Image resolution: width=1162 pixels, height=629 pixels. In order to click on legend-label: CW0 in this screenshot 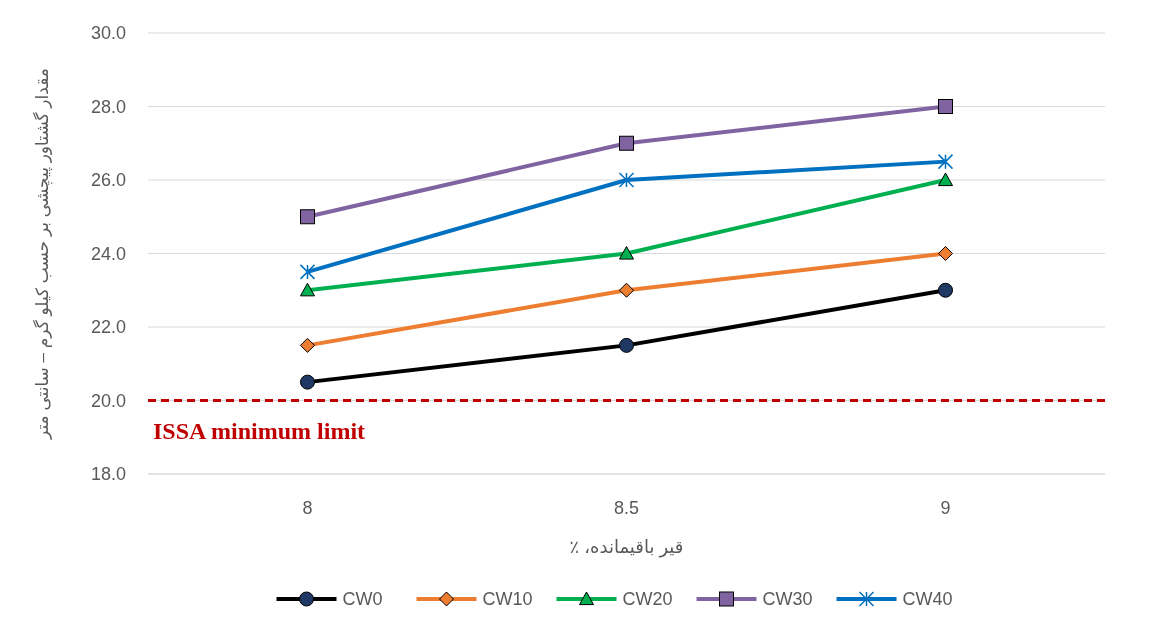, I will do `click(362, 599)`.